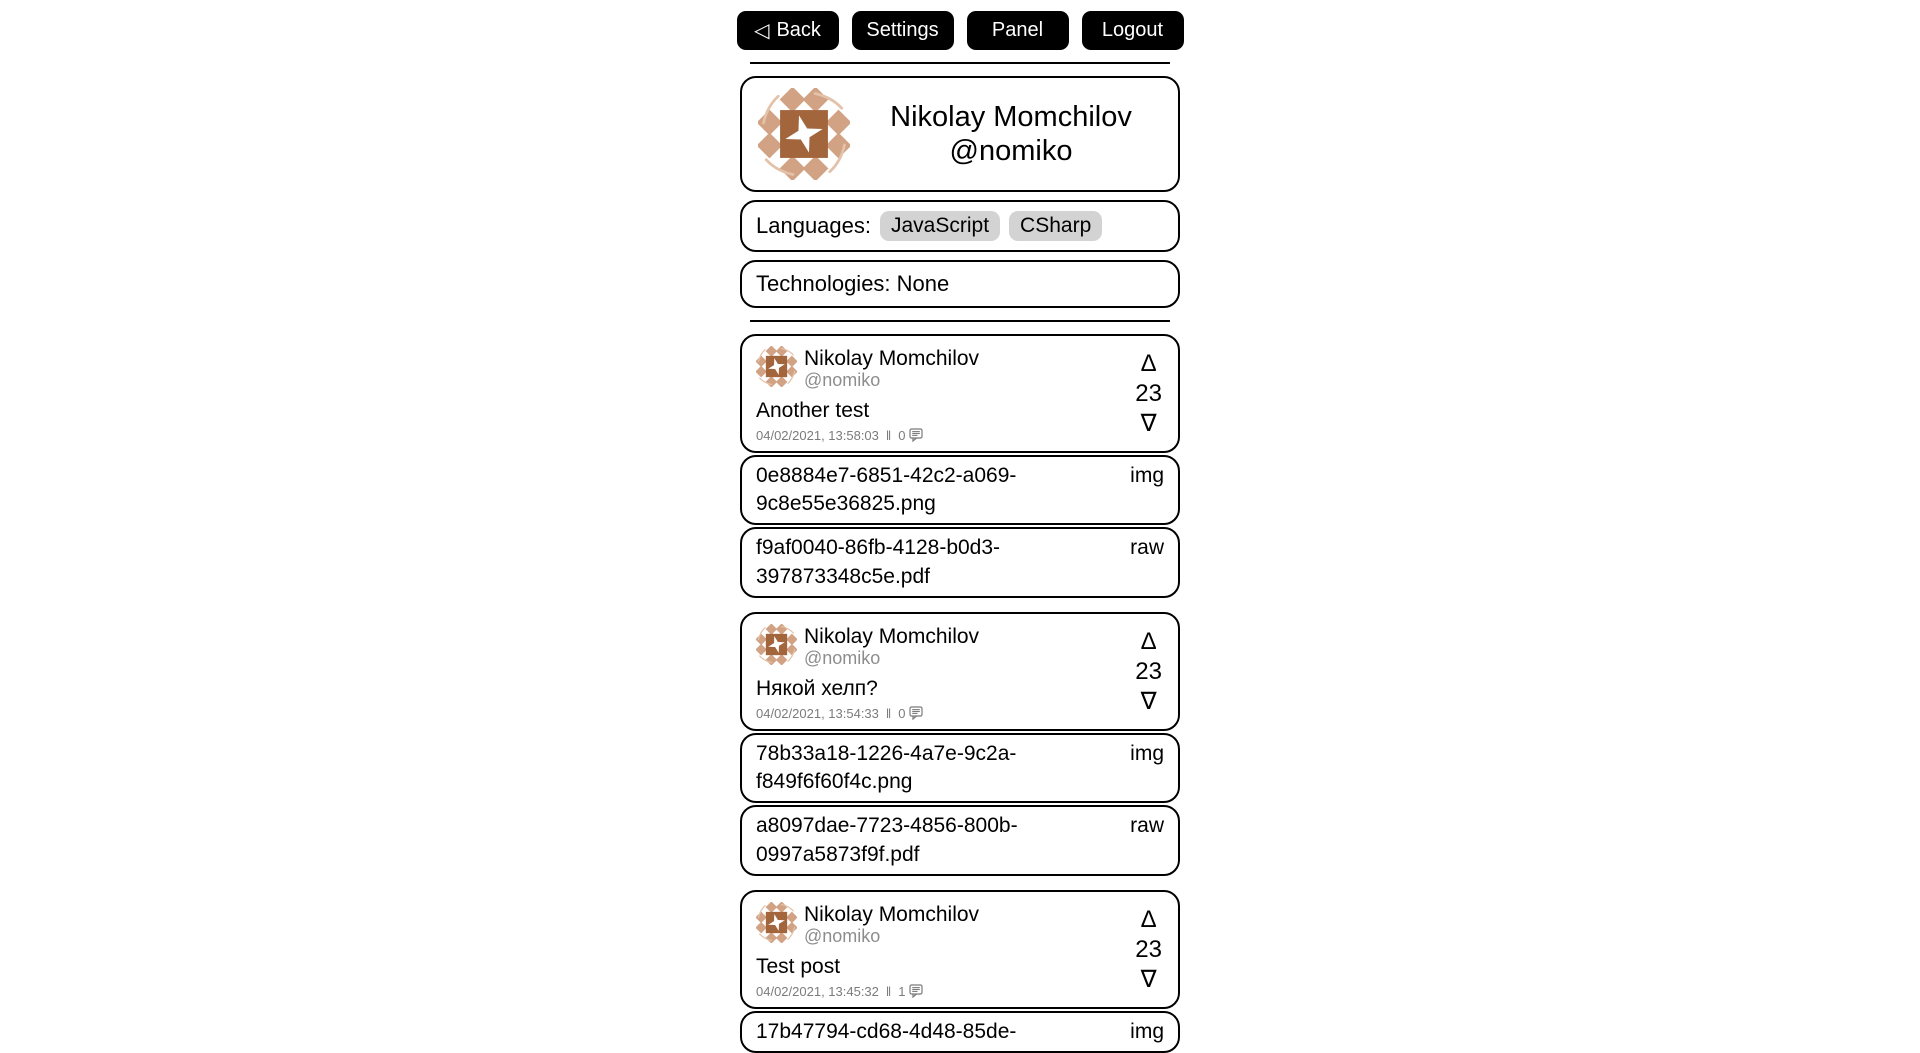 This screenshot has width=1920, height=1053. I want to click on languages-card: Languages: JavaScript CSharp, so click(960, 226).